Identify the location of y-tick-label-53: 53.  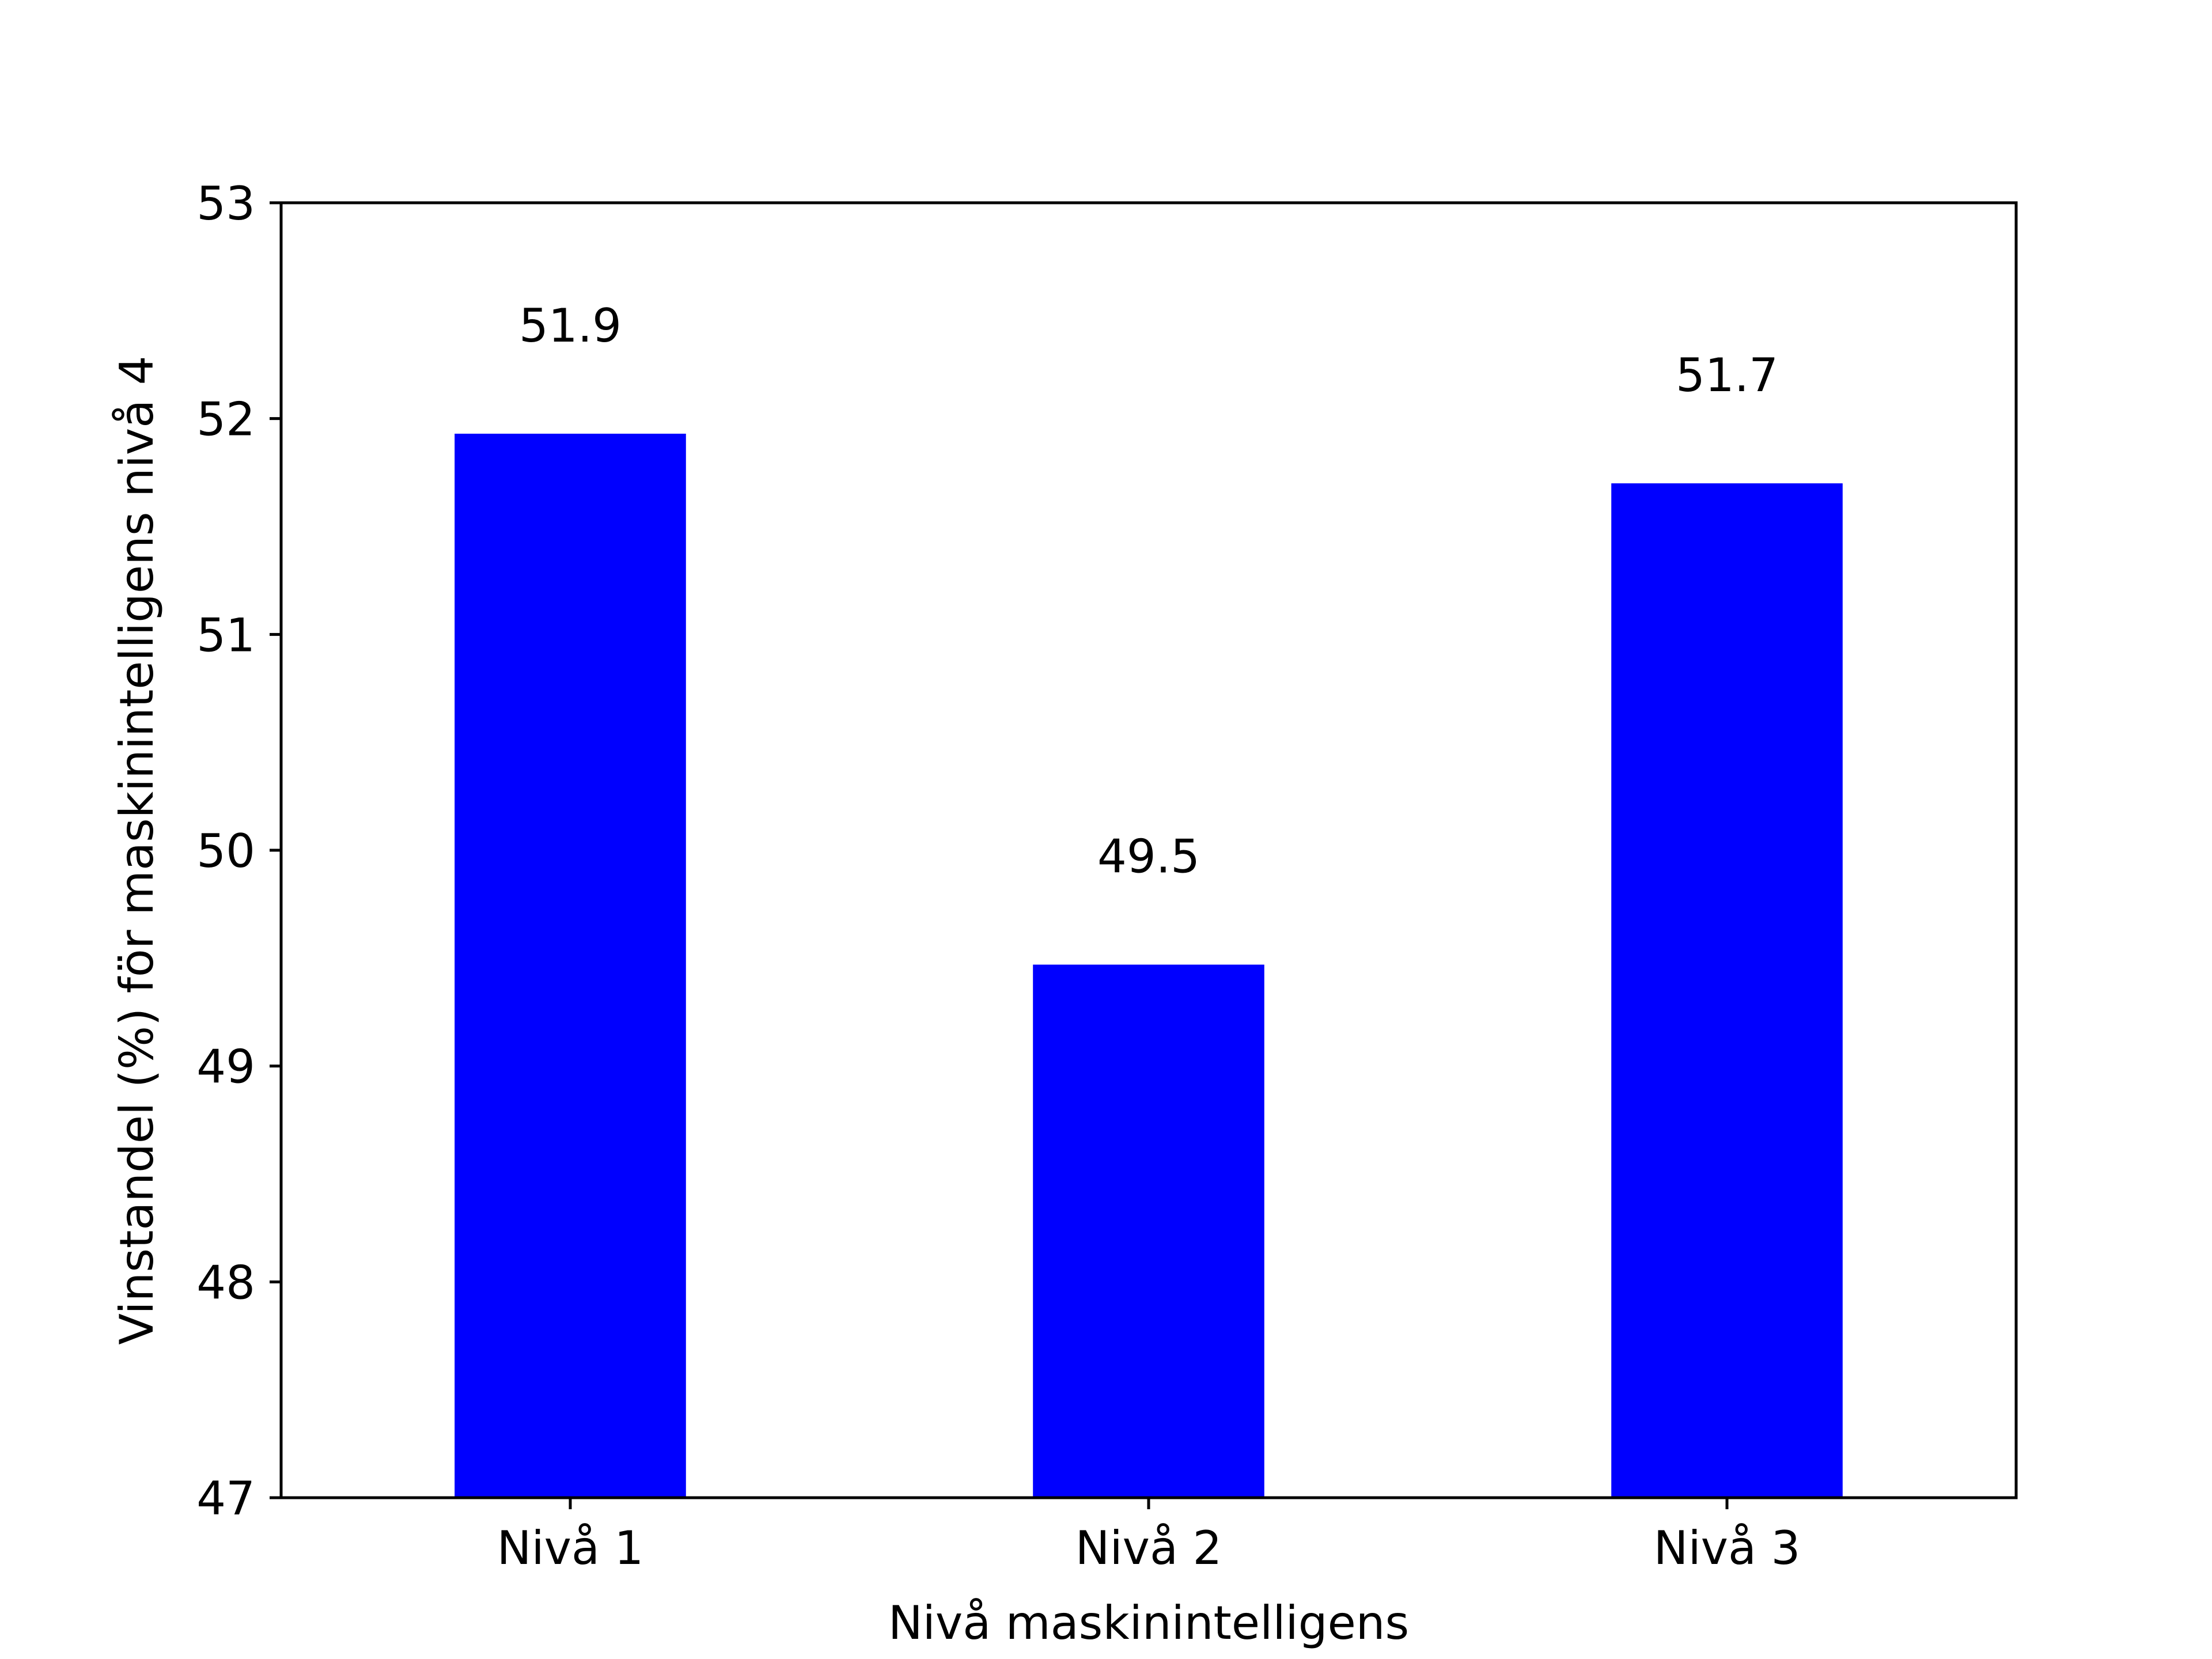
(225, 203).